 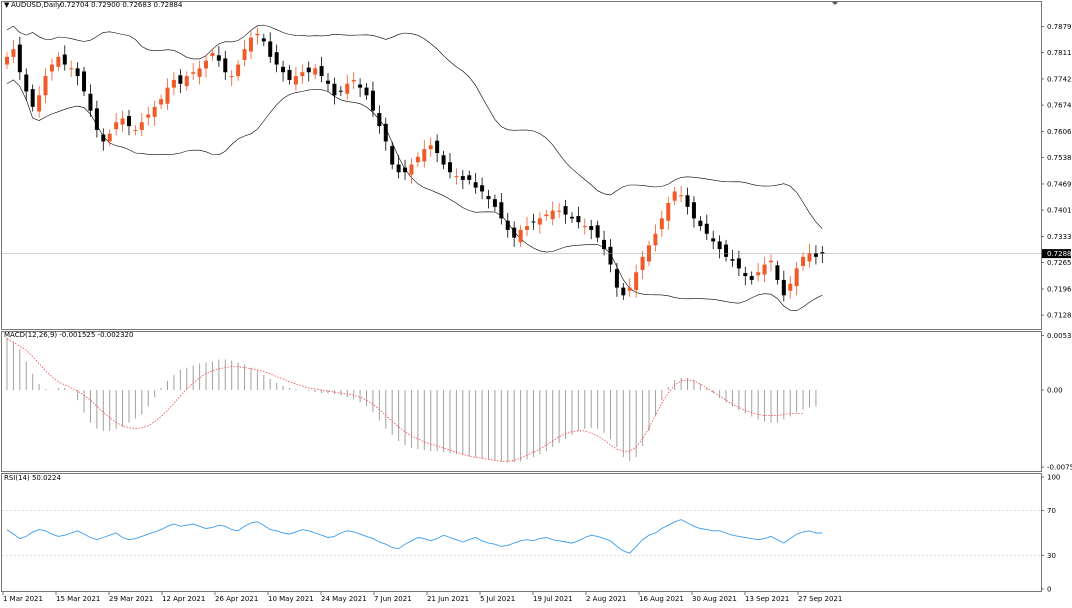 What do you see at coordinates (1059, 79) in the screenshot?
I see `price-tick-label: 0.77425` at bounding box center [1059, 79].